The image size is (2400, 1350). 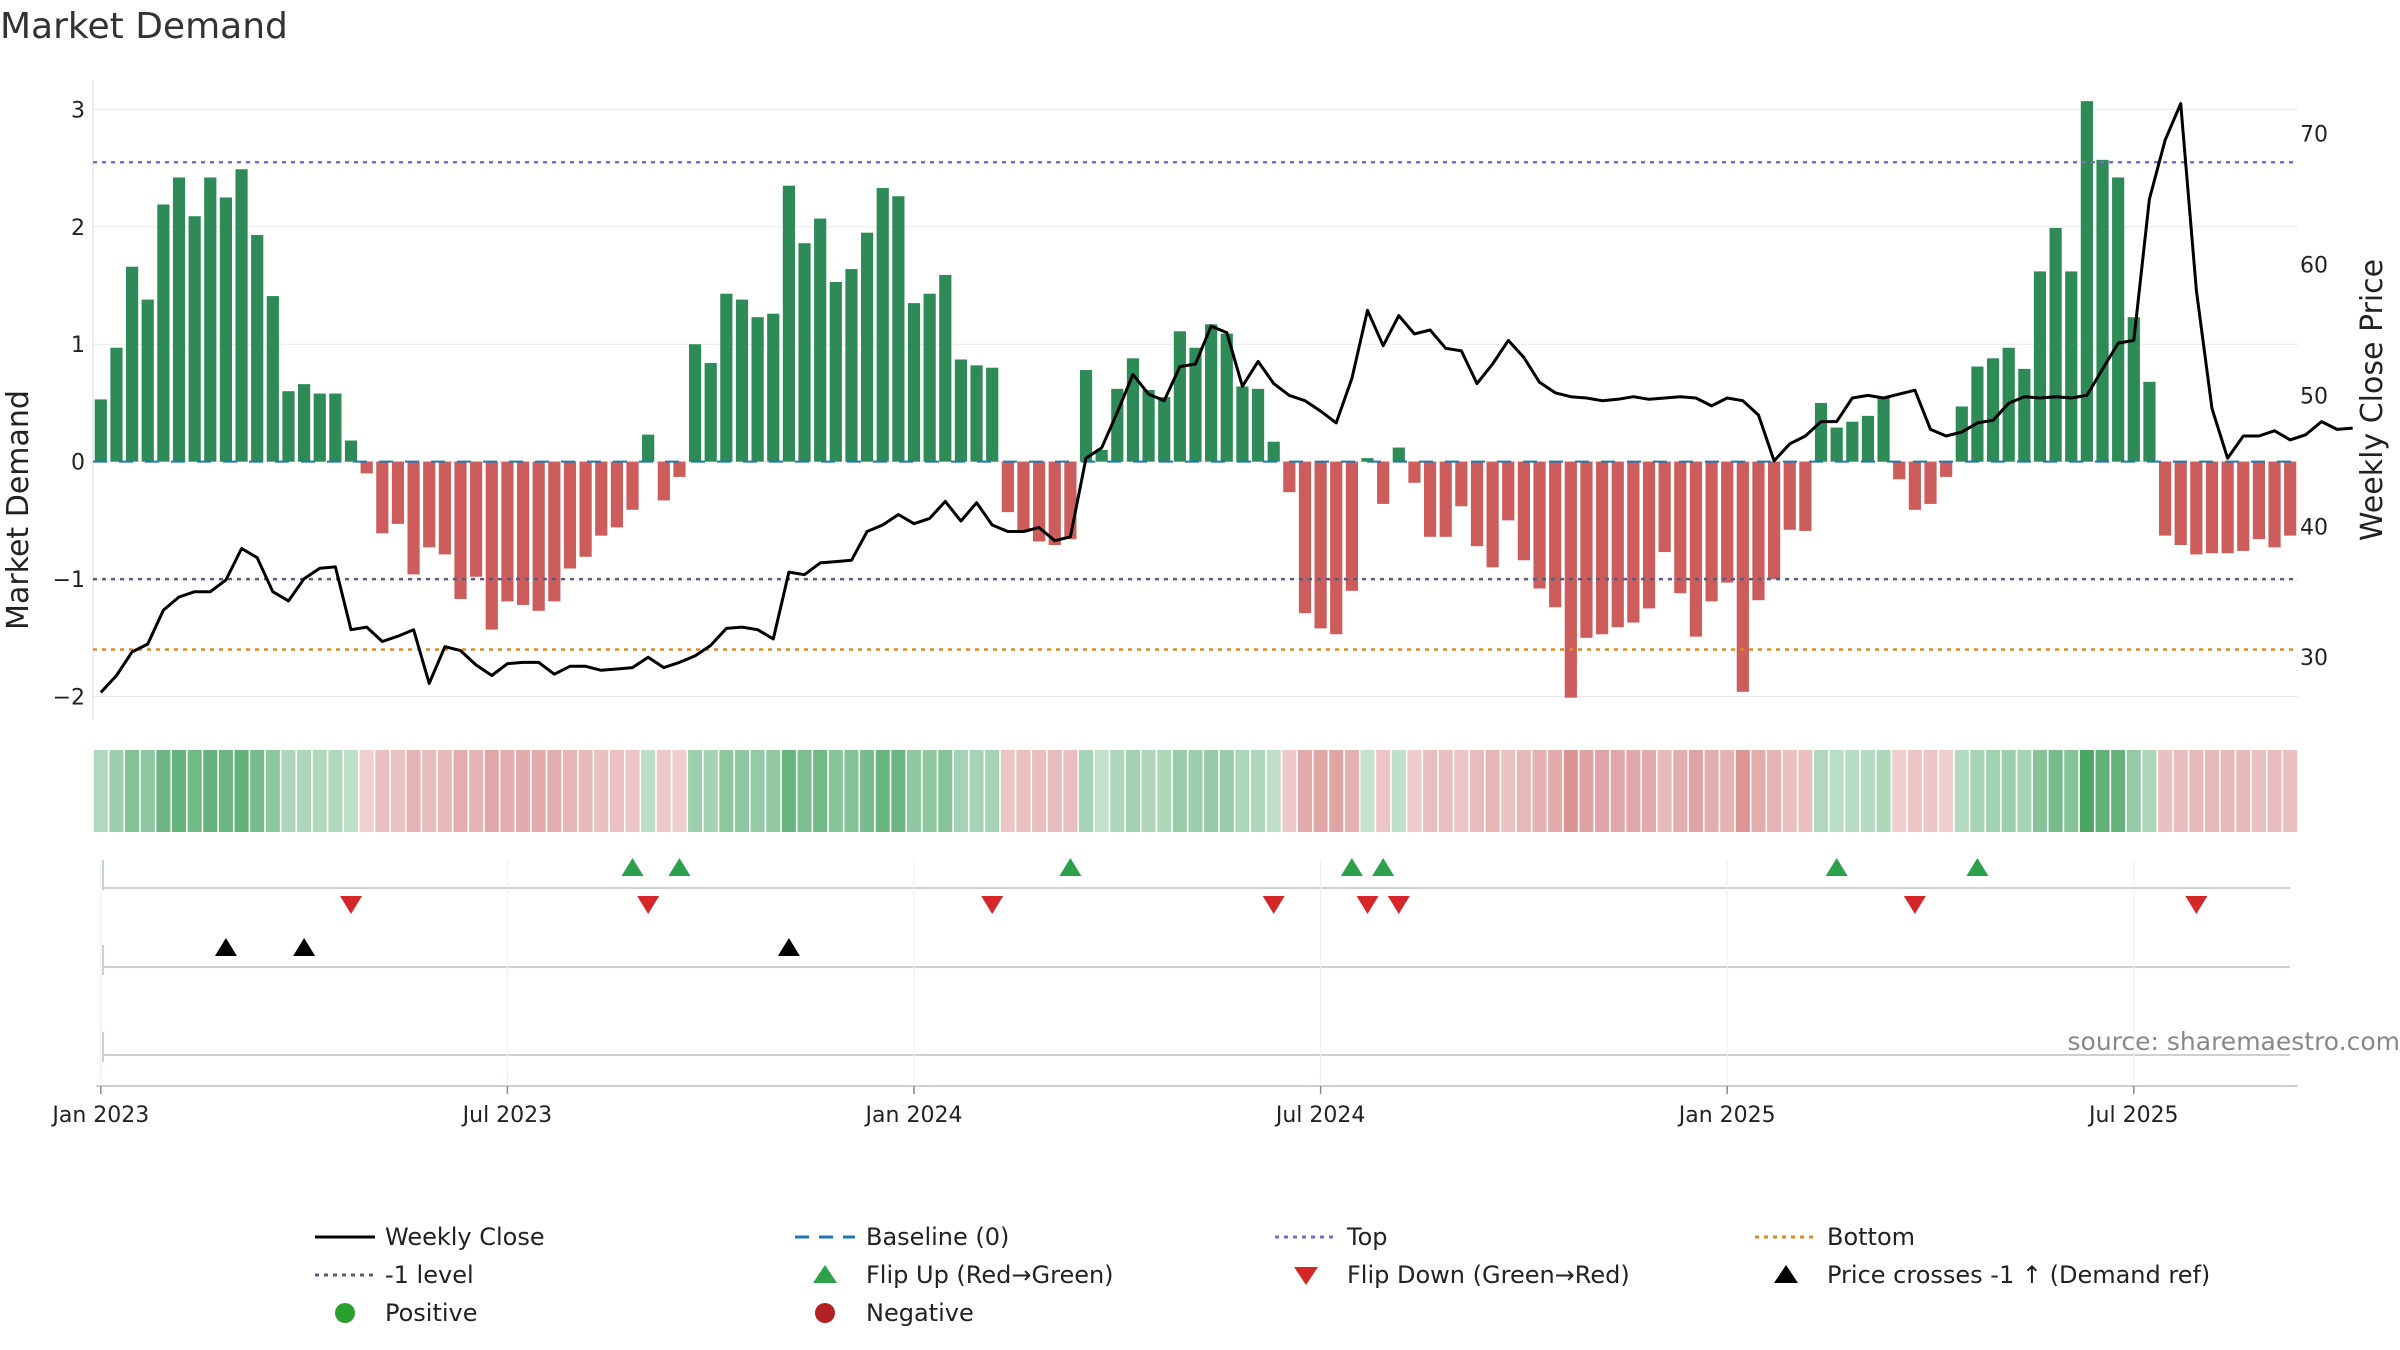 What do you see at coordinates (1786, 1274) in the screenshot?
I see `legend-crosses-icon` at bounding box center [1786, 1274].